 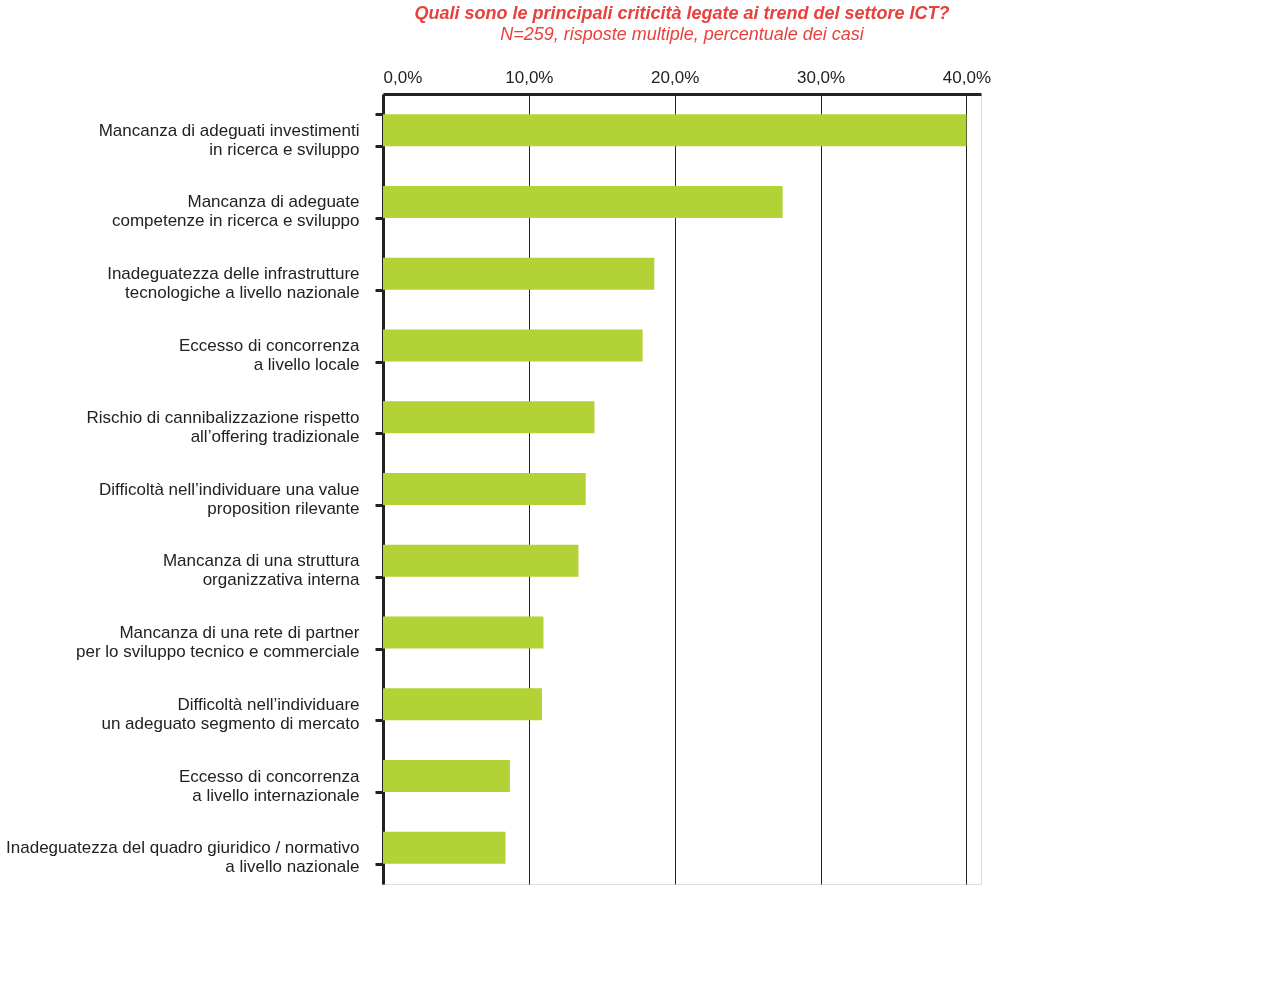 I want to click on y-tick-label: Mancanza di una struttura organizzativa interna, so click(x=261, y=570).